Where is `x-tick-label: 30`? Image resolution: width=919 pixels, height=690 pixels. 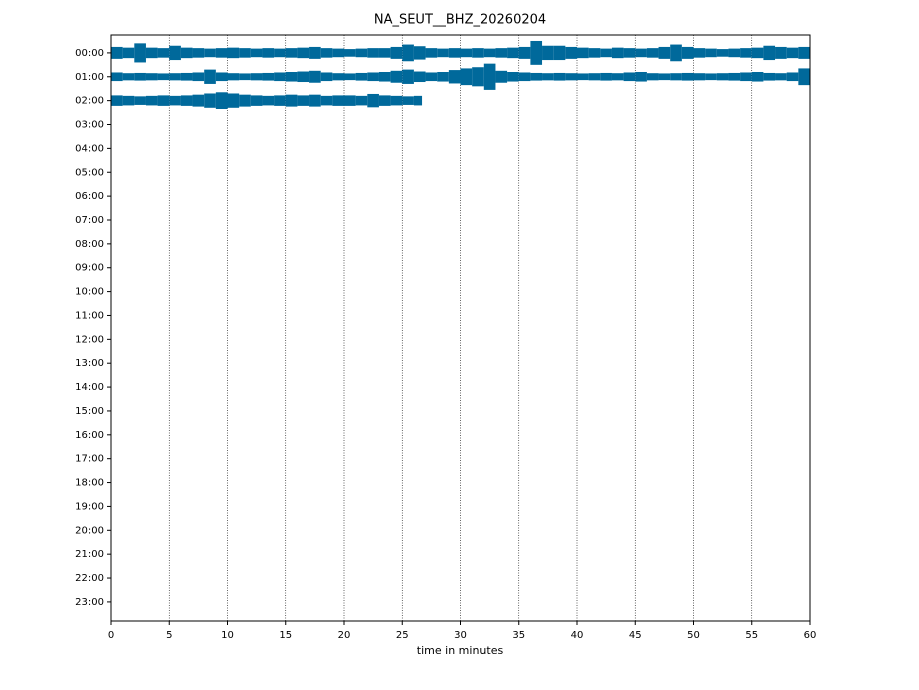 x-tick-label: 30 is located at coordinates (460, 635).